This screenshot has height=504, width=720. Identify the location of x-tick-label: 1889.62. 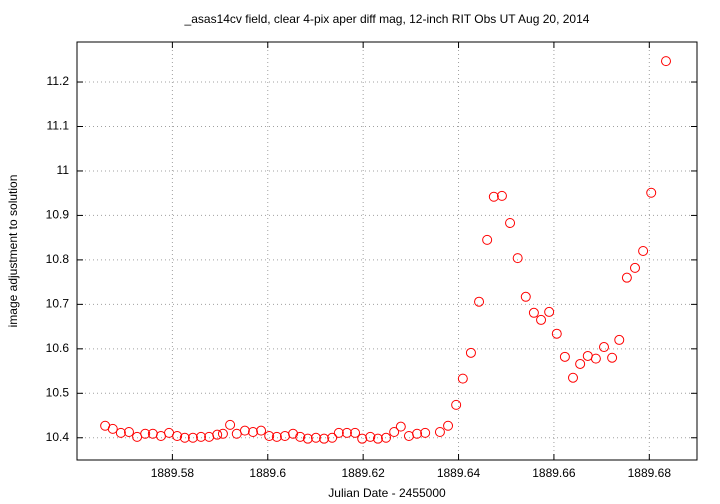
(363, 473).